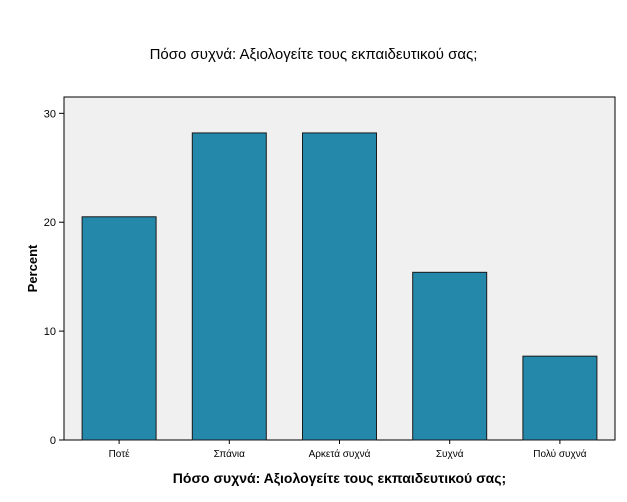 This screenshot has width=627, height=502. Describe the element at coordinates (559, 454) in the screenshot. I see `x-tick-label: Πολύ συχνά` at that location.